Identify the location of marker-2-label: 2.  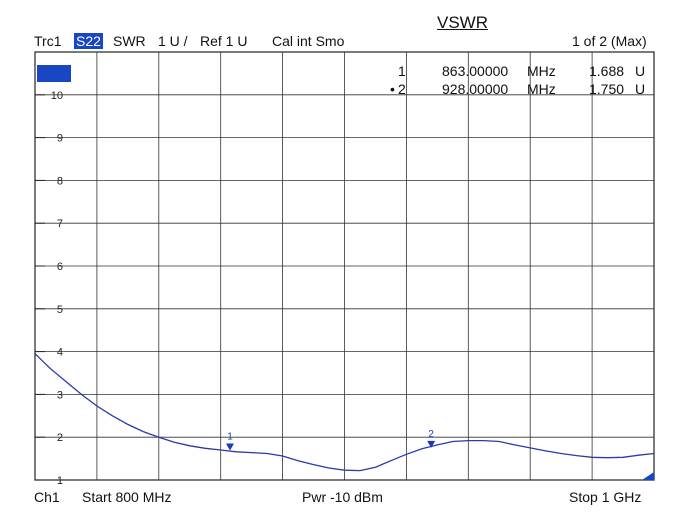
(431, 434).